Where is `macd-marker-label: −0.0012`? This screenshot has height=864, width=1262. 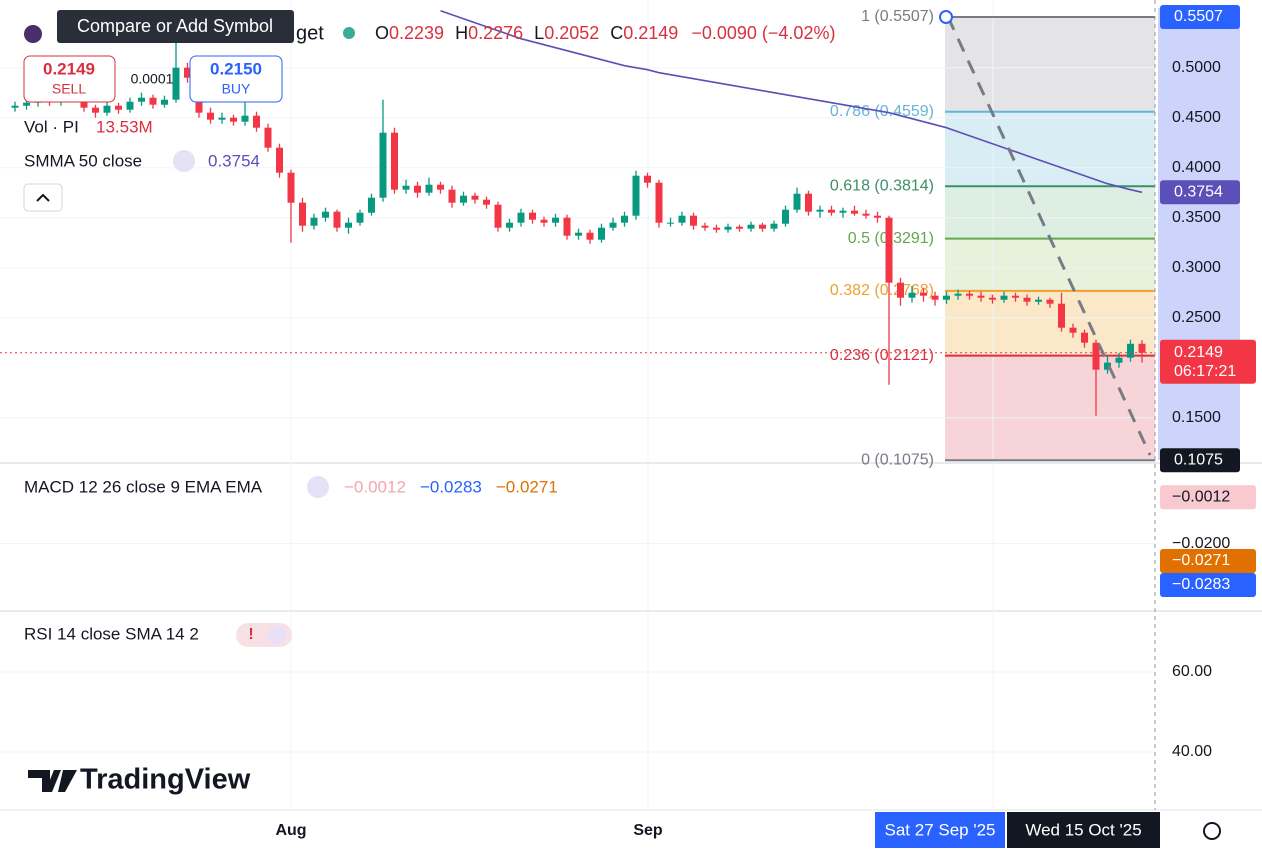
macd-marker-label: −0.0012 is located at coordinates (1201, 496).